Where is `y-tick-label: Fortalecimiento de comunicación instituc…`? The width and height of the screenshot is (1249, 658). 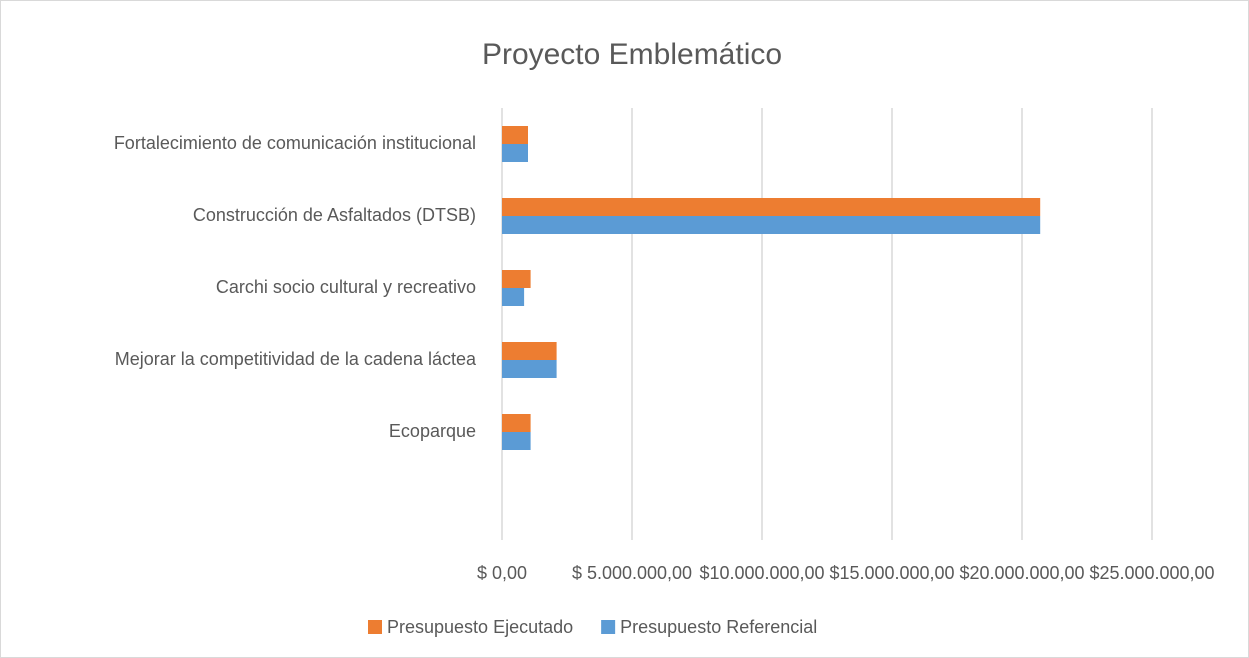
y-tick-label: Fortalecimiento de comunicación instituc… is located at coordinates (295, 143).